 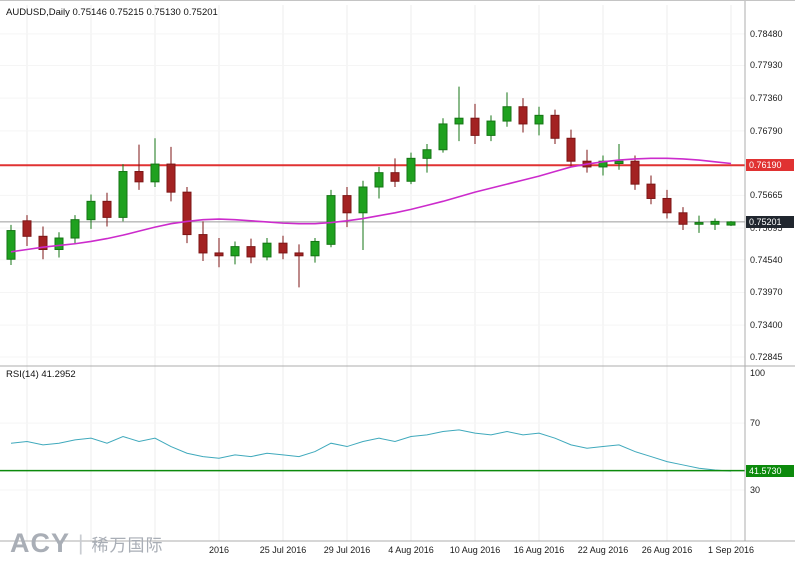 What do you see at coordinates (766, 227) in the screenshot?
I see `price-axis-label: 0.75095` at bounding box center [766, 227].